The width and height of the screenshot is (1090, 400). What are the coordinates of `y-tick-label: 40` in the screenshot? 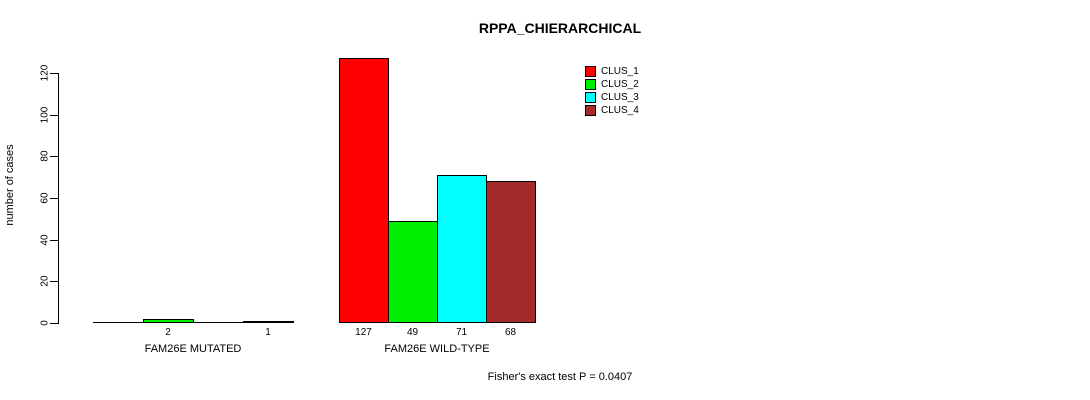 It's located at (45, 240).